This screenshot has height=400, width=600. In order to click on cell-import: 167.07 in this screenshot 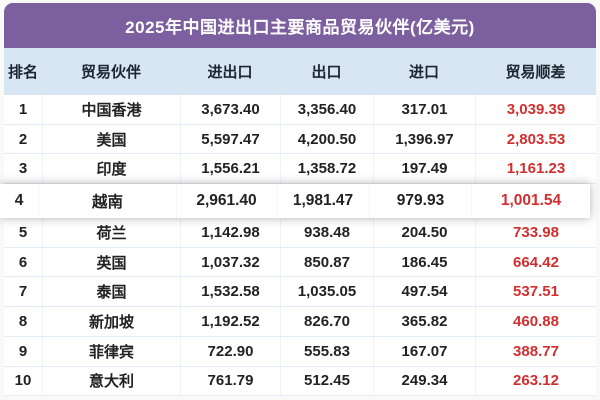, I will do `click(424, 351)`.